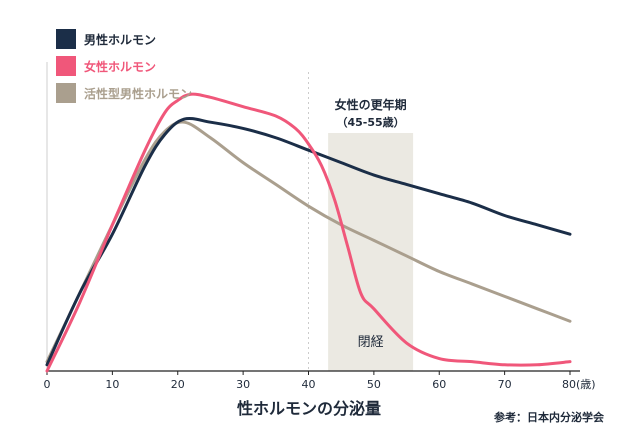  Describe the element at coordinates (66, 93) in the screenshot. I see `legend-swatch-active-male` at that location.